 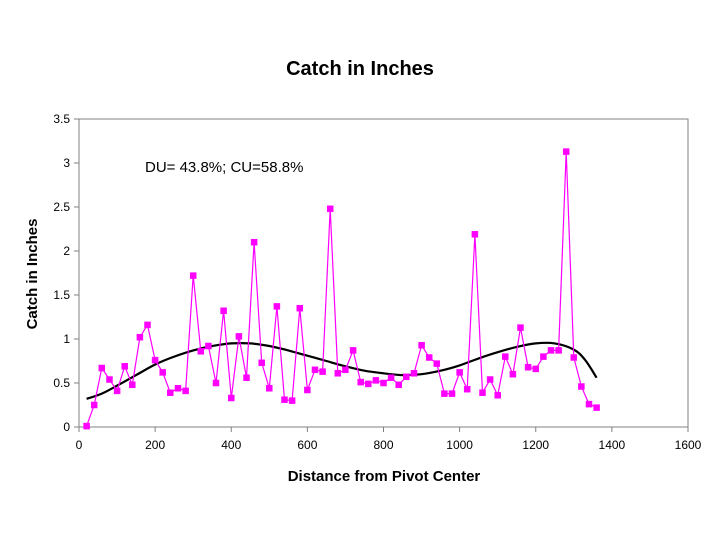 What do you see at coordinates (61, 383) in the screenshot?
I see `y-tick-label: 0.5` at bounding box center [61, 383].